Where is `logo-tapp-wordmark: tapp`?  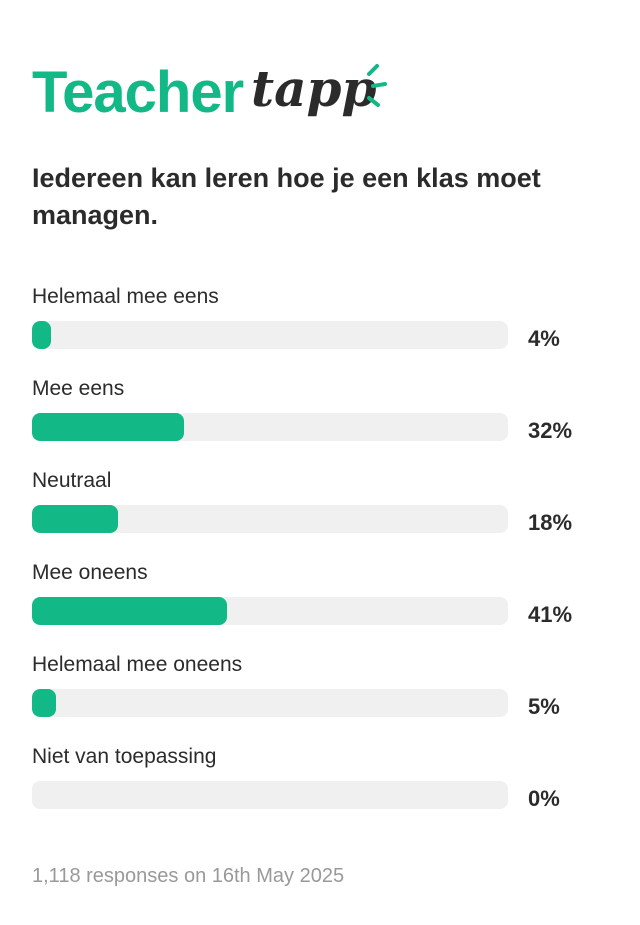
logo-tapp-wordmark: tapp is located at coordinates (319, 89).